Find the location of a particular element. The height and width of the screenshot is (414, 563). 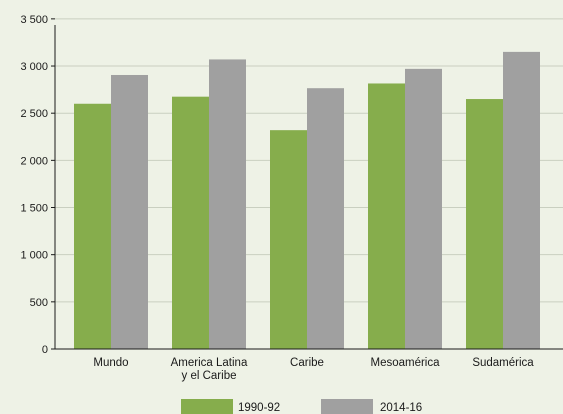

y-tick-label: 2 000 is located at coordinates (34, 161).